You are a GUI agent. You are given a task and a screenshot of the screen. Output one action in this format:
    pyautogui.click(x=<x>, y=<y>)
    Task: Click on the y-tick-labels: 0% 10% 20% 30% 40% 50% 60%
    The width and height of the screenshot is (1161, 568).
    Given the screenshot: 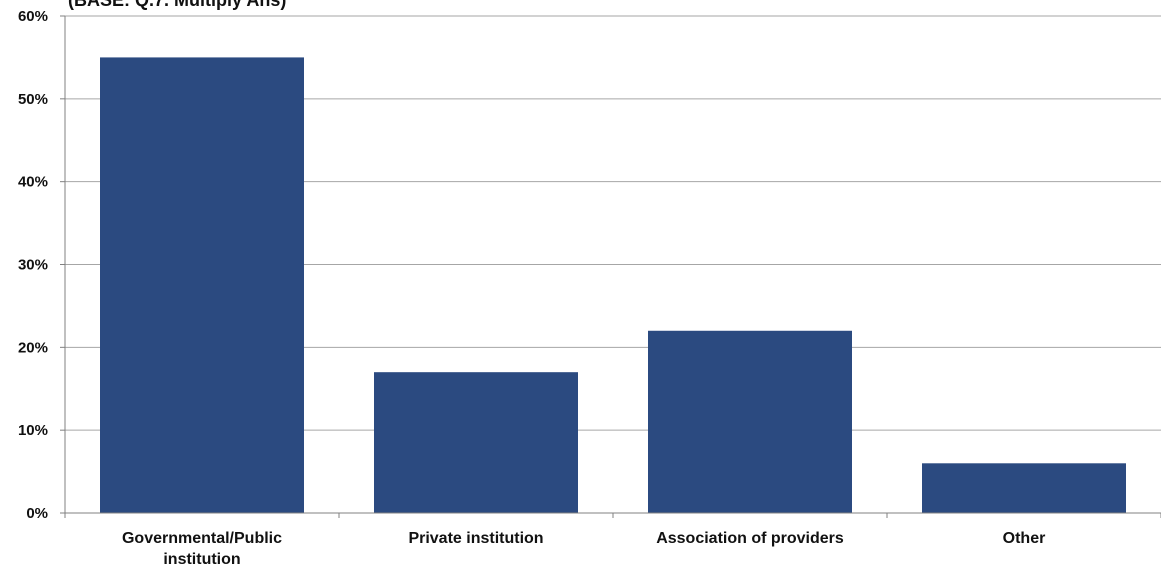 What is the action you would take?
    pyautogui.click(x=33, y=265)
    